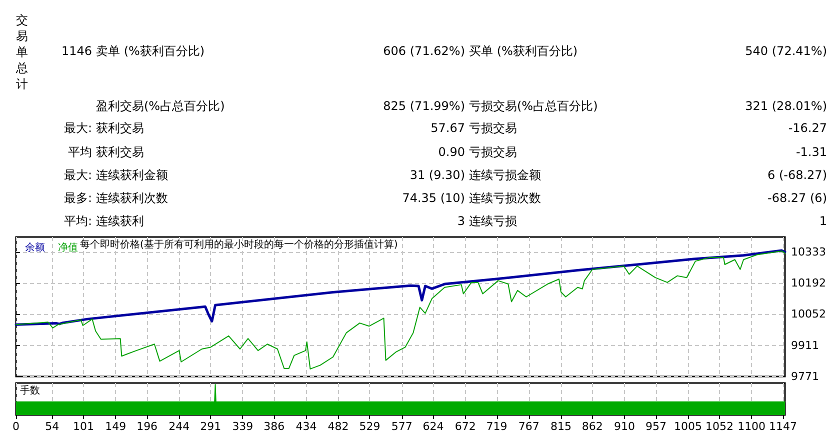 The width and height of the screenshot is (839, 438). I want to click on text: 连续亏损次数, so click(505, 198).